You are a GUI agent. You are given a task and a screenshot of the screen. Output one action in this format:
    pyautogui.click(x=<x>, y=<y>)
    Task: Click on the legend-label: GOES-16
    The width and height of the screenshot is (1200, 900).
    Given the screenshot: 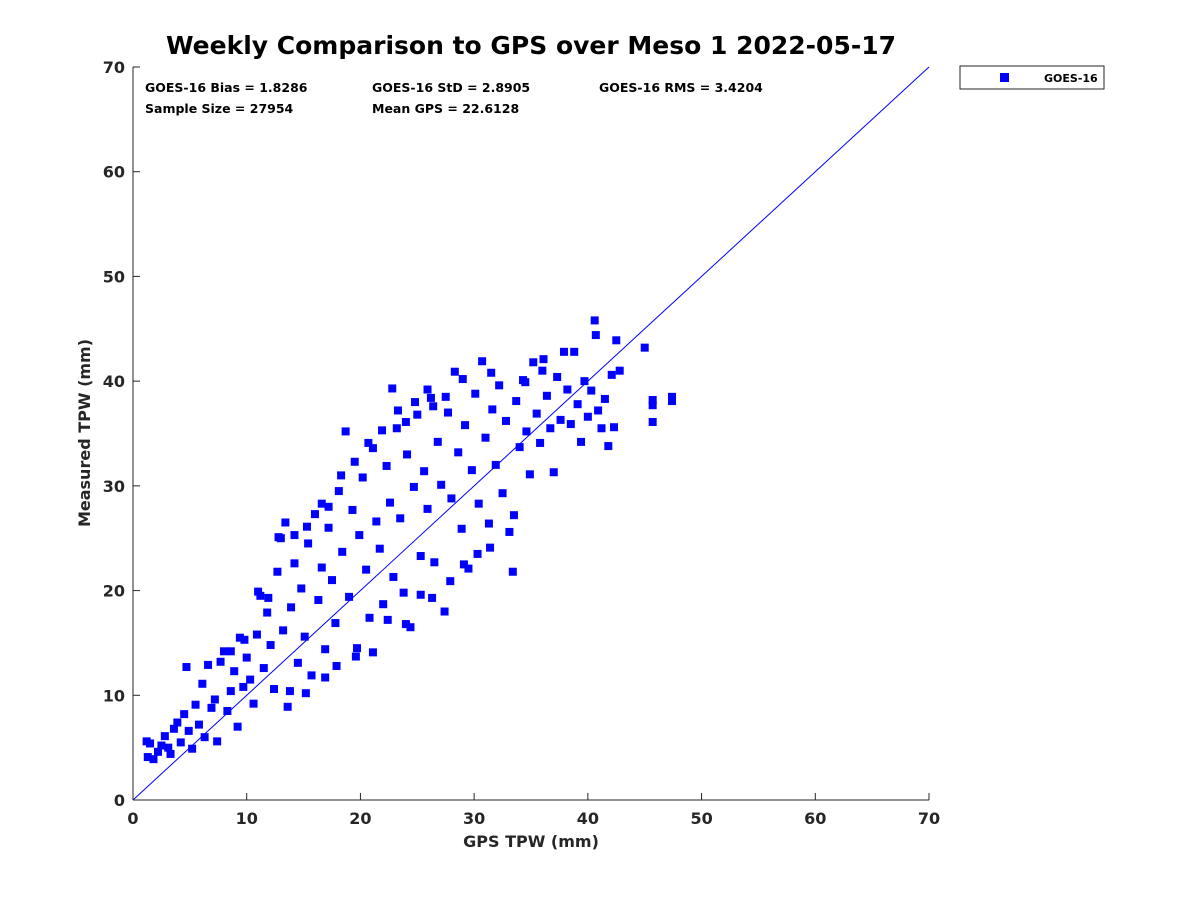 What is the action you would take?
    pyautogui.click(x=1071, y=78)
    